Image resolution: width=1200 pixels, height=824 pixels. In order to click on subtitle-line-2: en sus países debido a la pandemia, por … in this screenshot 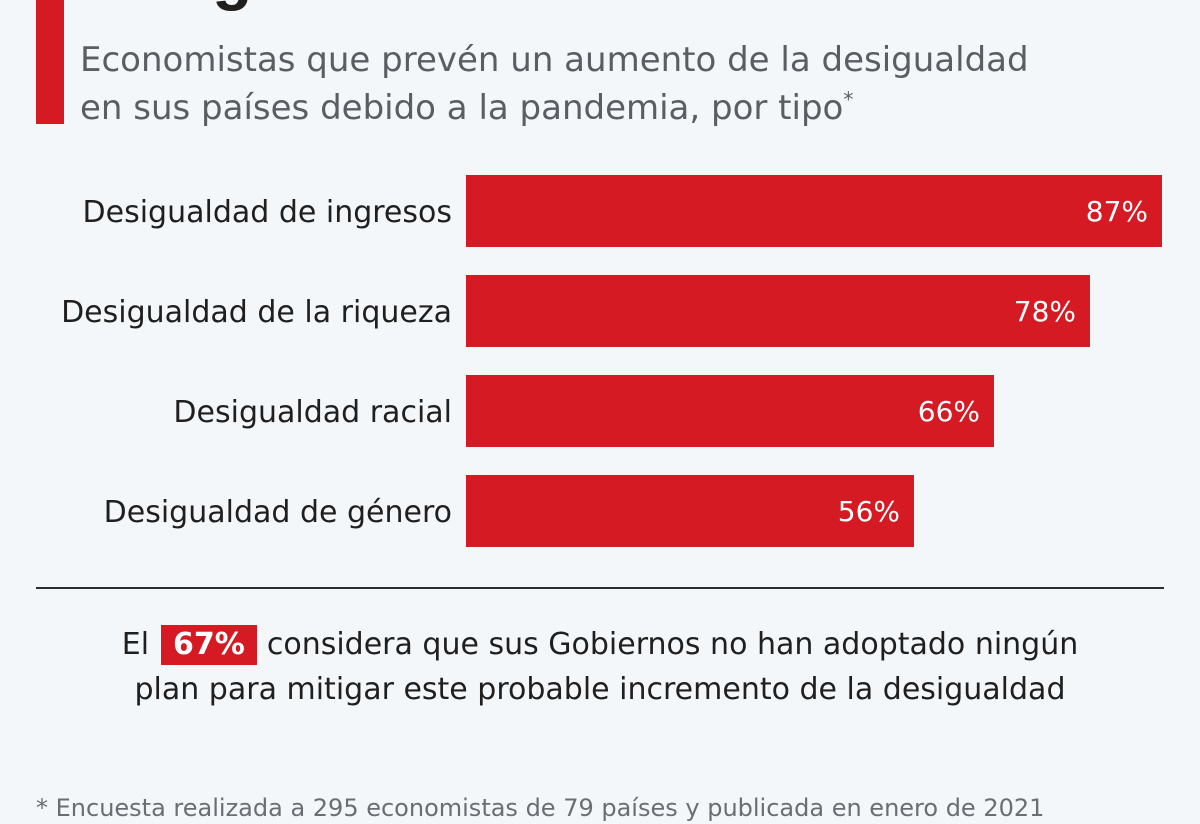, I will do `click(462, 108)`.